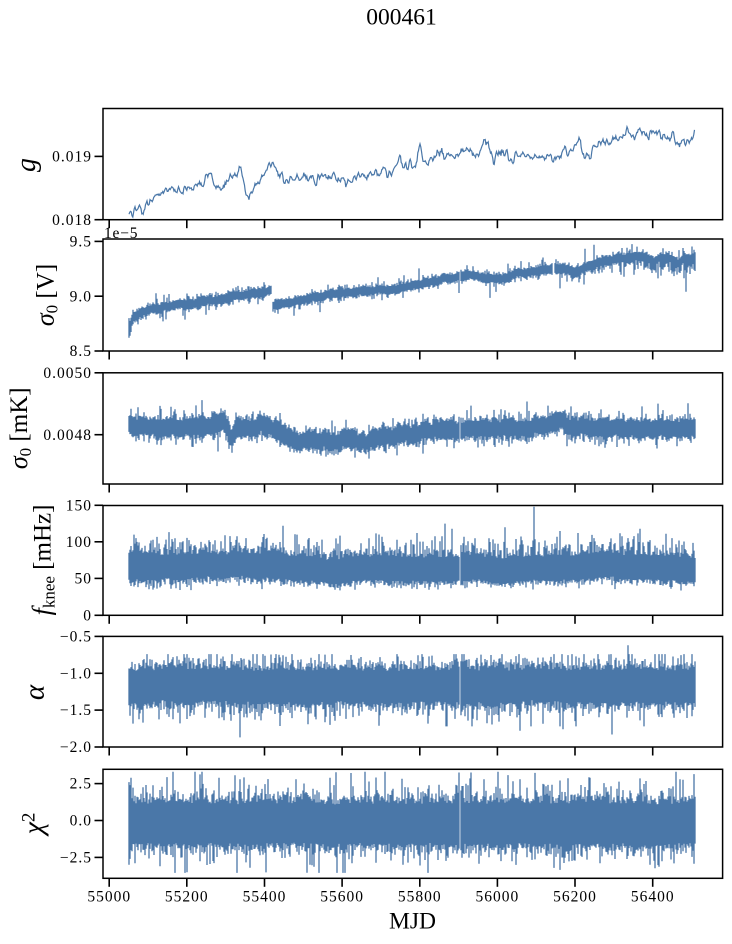  Describe the element at coordinates (26, 165) in the screenshot. I see `svg-text: g` at that location.